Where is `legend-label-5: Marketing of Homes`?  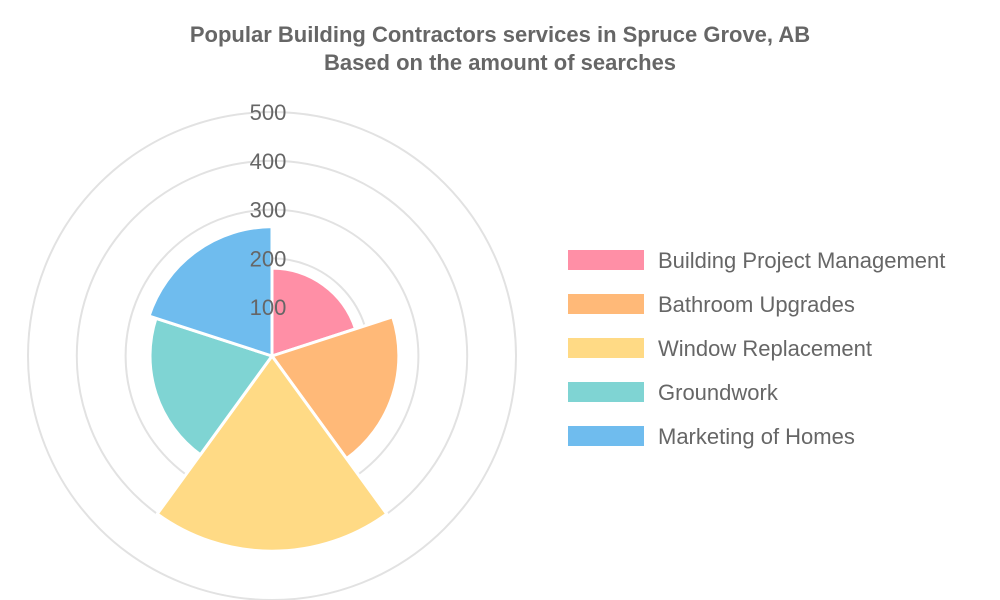 legend-label-5: Marketing of Homes is located at coordinates (756, 436).